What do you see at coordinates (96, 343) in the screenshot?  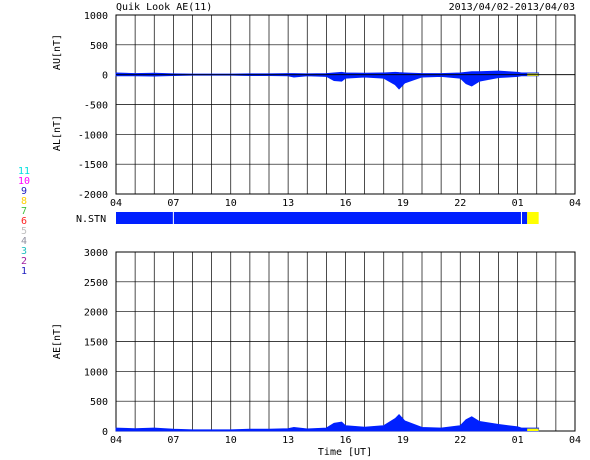 I see `y-tick-label: 1500` at bounding box center [96, 343].